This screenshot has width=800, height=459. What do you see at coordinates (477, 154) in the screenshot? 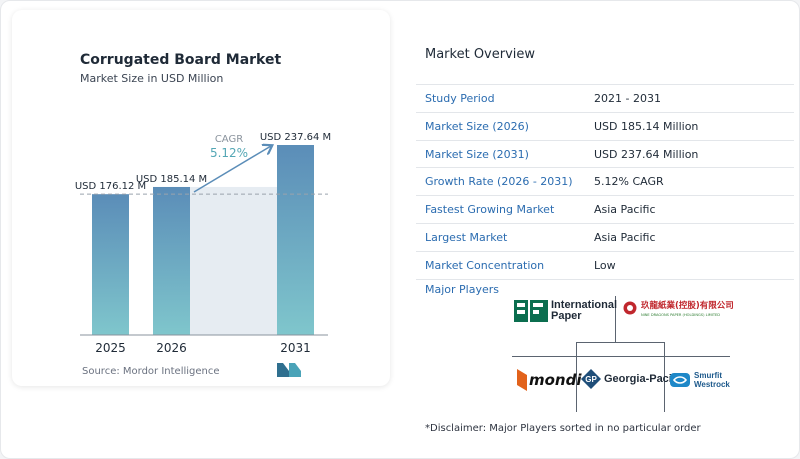
I see `overview-label: Market Size (2031)` at bounding box center [477, 154].